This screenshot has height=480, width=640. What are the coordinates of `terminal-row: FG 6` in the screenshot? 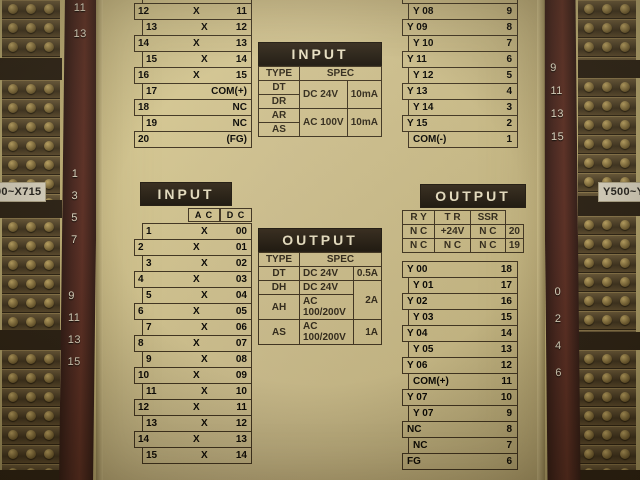 It's located at (460, 461).